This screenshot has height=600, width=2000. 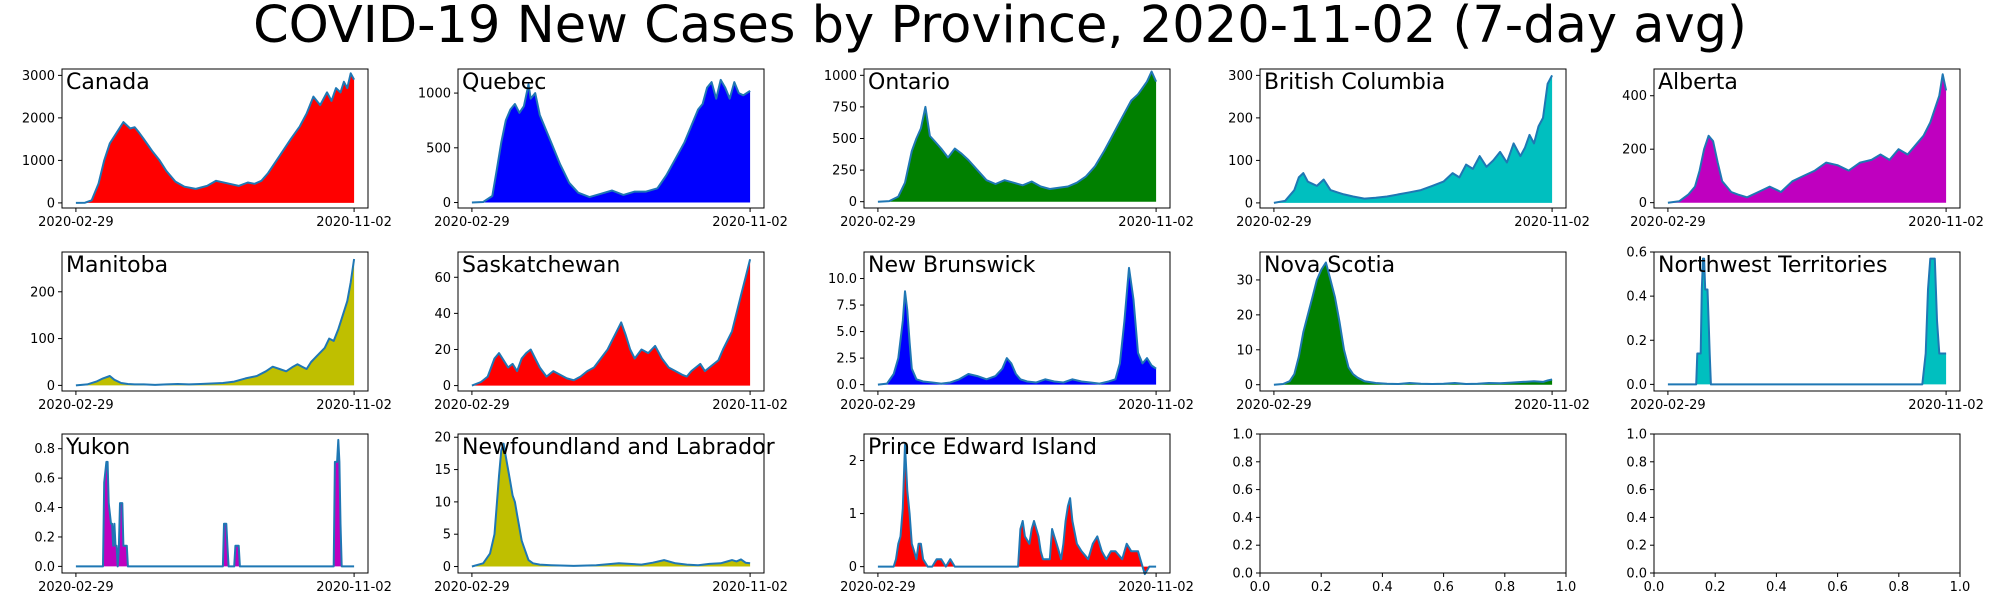 I want to click on y-tick-label: 1.0, so click(x=1242, y=435).